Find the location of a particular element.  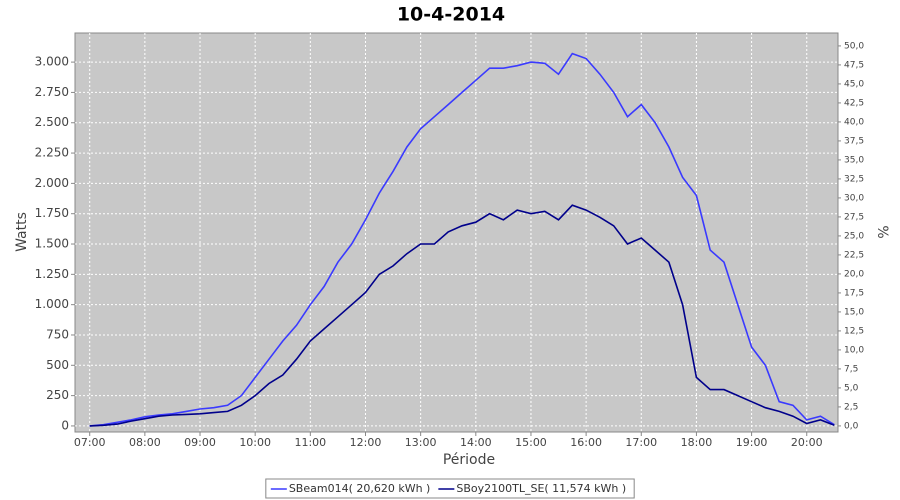

y2-tick-label: 2,5 is located at coordinates (851, 407).